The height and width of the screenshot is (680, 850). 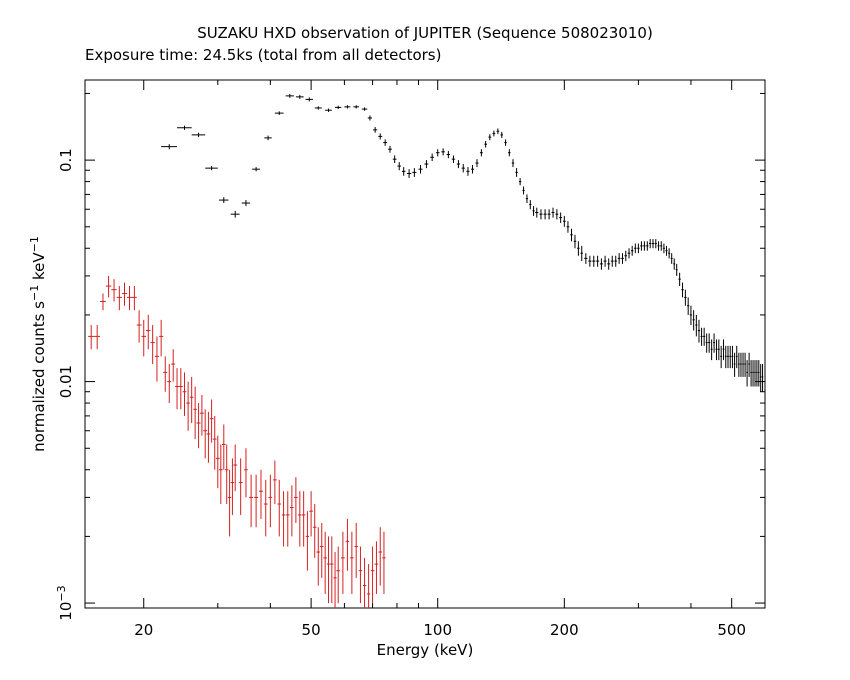 What do you see at coordinates (34, 244) in the screenshot?
I see `y-axis-label-sup2: −1` at bounding box center [34, 244].